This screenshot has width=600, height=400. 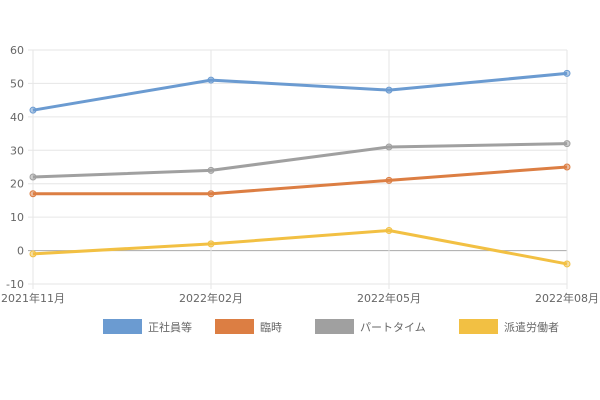 I want to click on y-tick-label: 10, so click(x=17, y=217).